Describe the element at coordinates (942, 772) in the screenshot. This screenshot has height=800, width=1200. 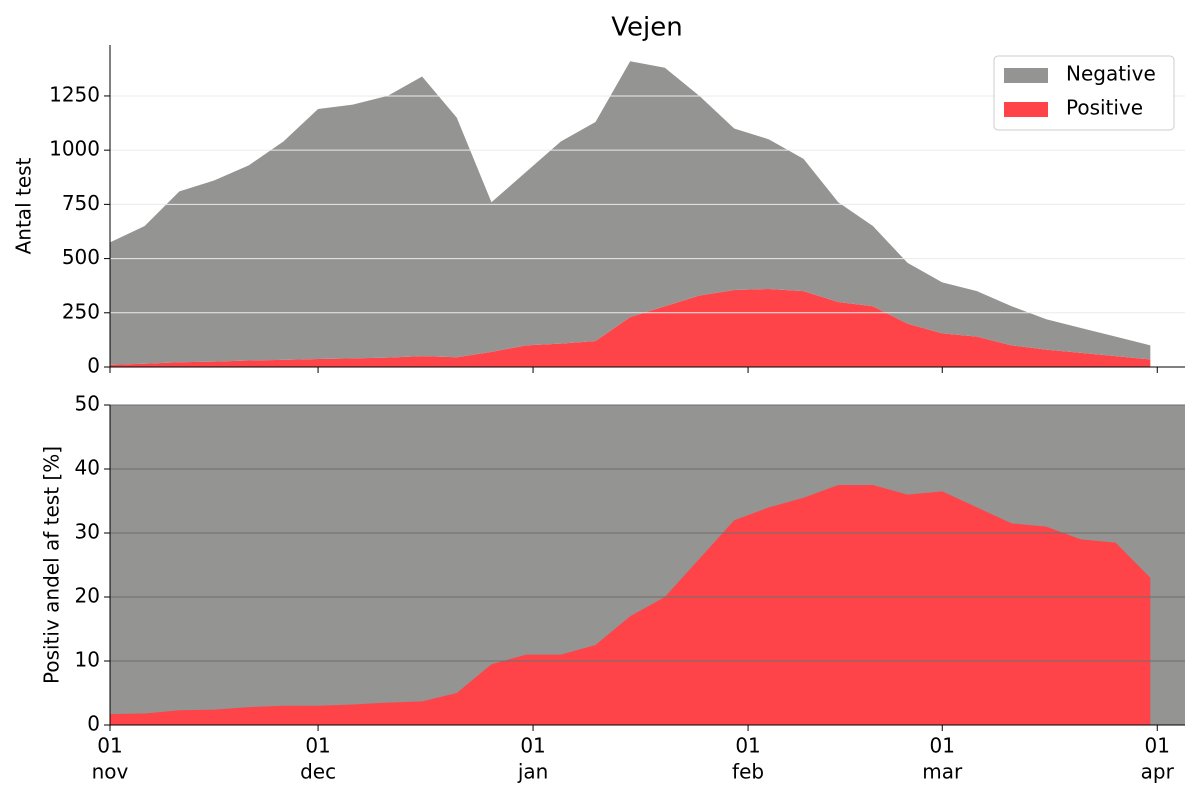
I see `x-tick-label: mar` at that location.